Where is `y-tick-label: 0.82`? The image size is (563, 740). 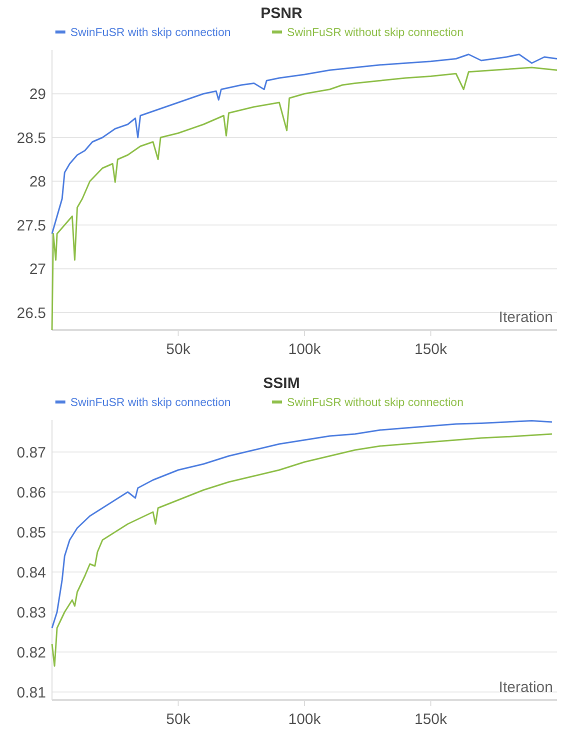 y-tick-label: 0.82 is located at coordinates (31, 653).